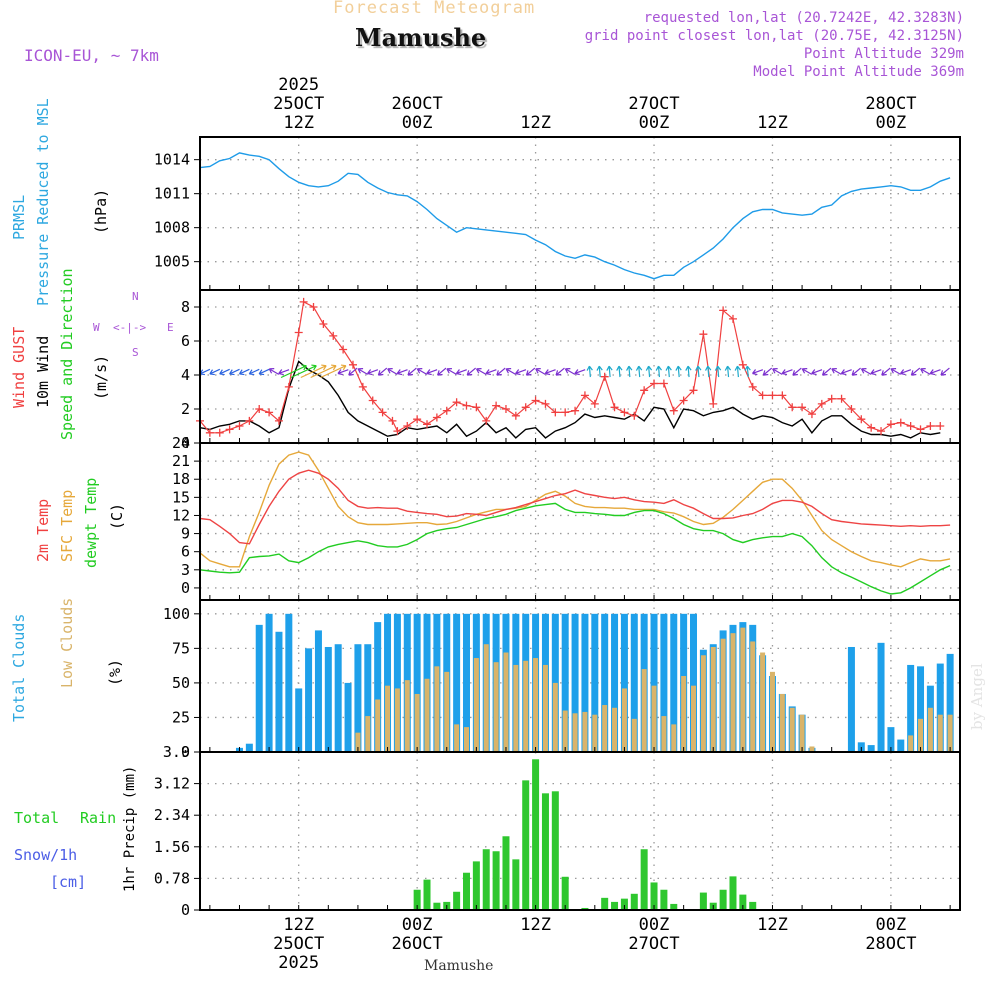 The image size is (1000, 1000). What do you see at coordinates (117, 516) in the screenshot?
I see `label-temp-unit: (C)` at bounding box center [117, 516].